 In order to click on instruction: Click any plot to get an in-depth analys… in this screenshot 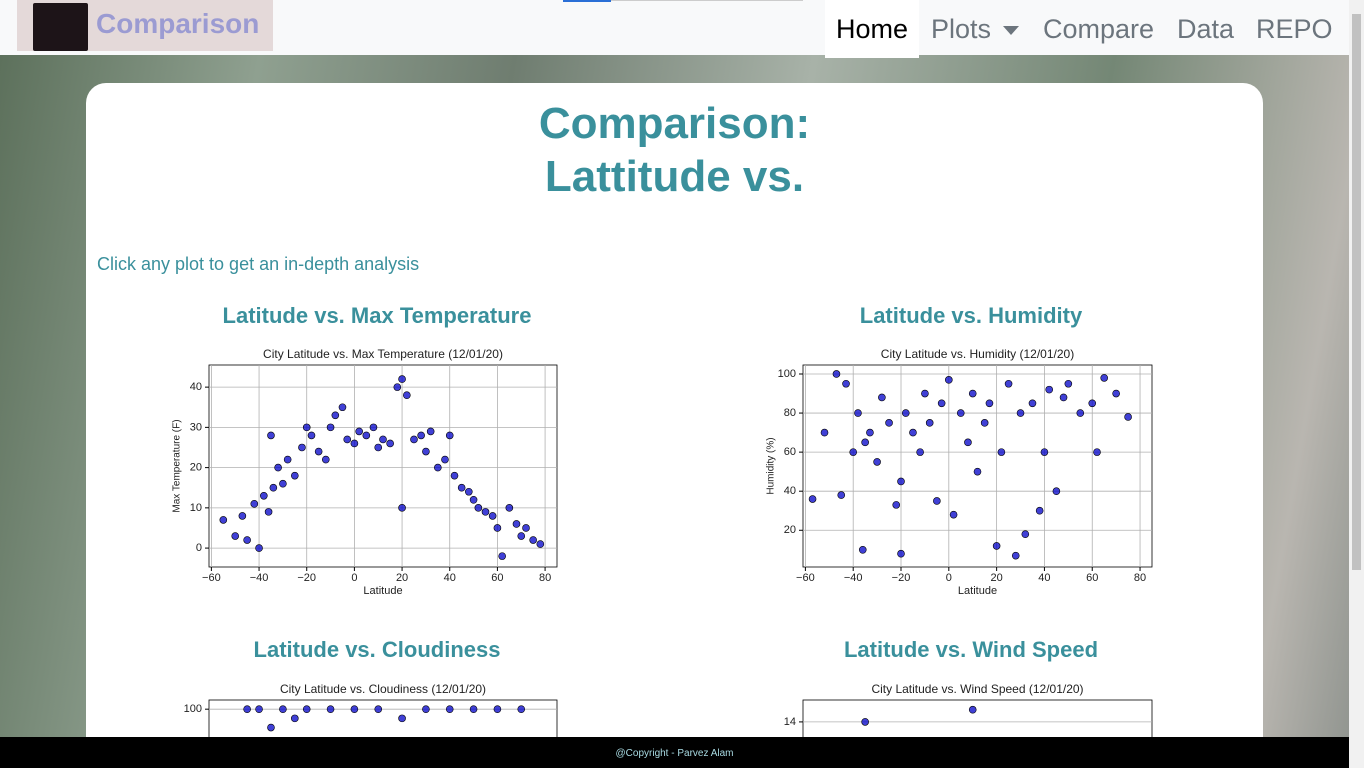, I will do `click(258, 264)`.